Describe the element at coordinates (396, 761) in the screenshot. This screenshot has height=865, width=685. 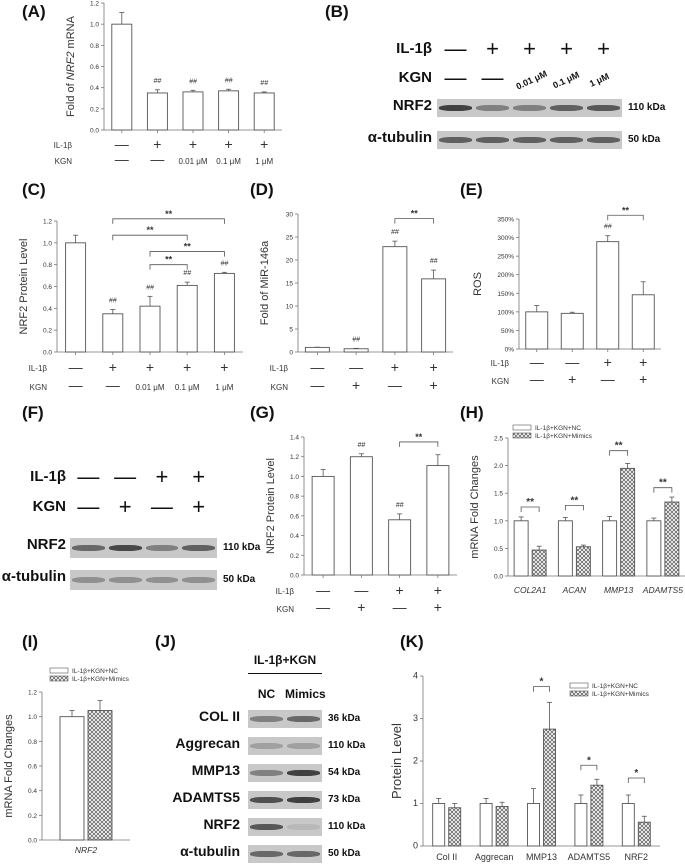
I see `svg-text: Protein Level` at that location.